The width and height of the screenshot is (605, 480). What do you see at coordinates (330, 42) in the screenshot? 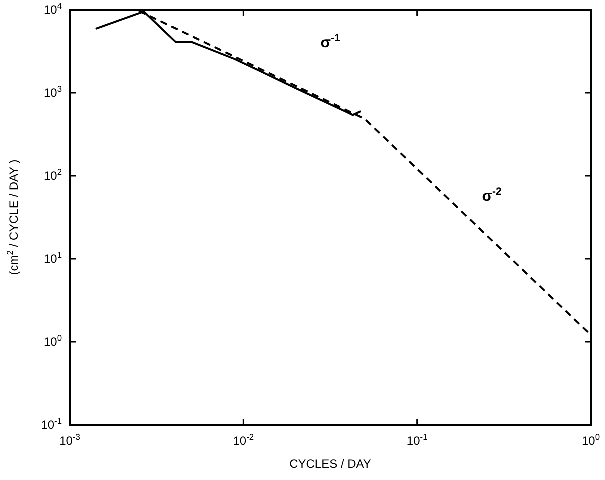
I see `annotation: σ$^{-1}$` at bounding box center [330, 42].